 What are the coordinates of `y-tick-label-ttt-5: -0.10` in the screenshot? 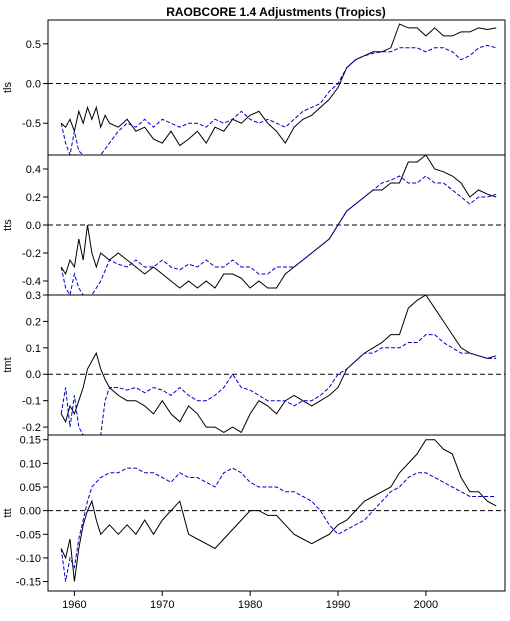 It's located at (28, 559).